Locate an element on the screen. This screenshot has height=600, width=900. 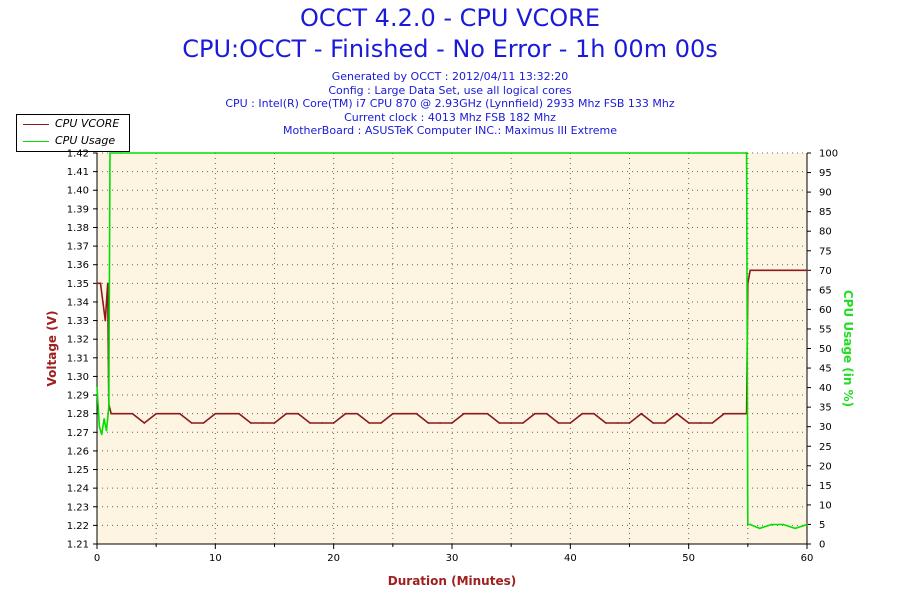
chart-title: OCCT 4.2.0 - CPU VCORE is located at coordinates (449, 18).